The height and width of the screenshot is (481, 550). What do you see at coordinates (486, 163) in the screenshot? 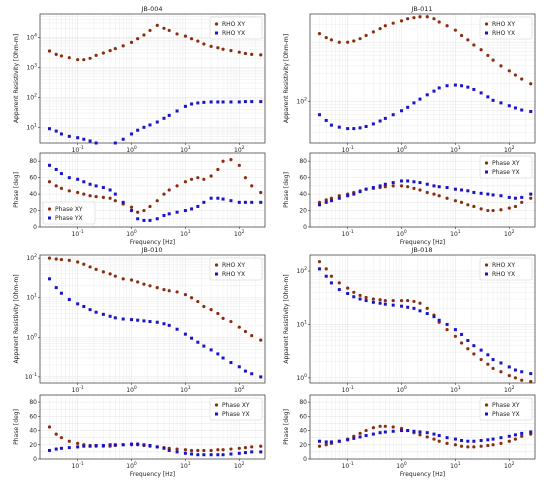
I see `legend-marker` at bounding box center [486, 163].